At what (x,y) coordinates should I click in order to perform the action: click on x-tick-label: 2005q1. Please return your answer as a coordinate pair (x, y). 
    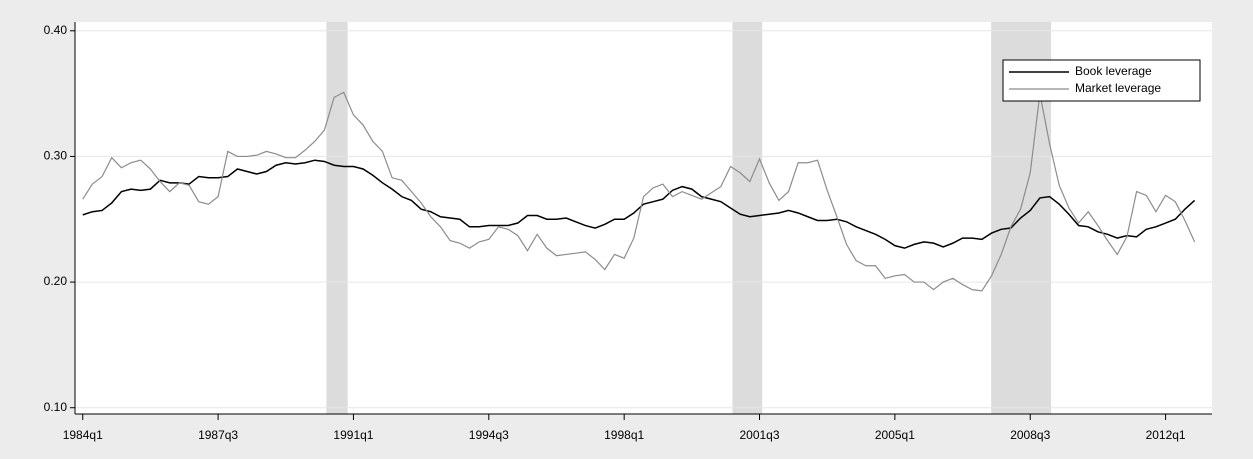
    Looking at the image, I should click on (895, 435).